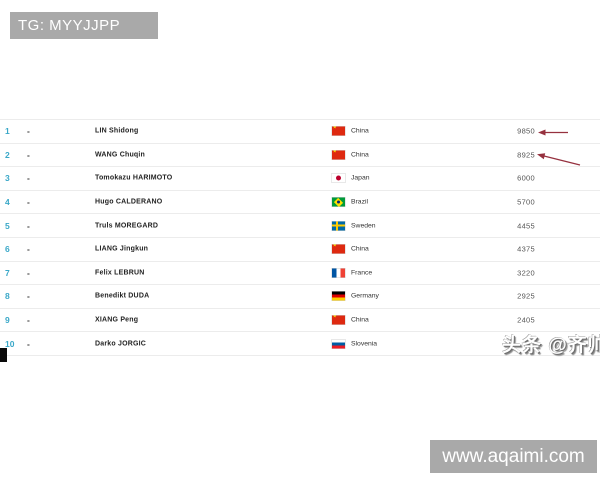  I want to click on watermark-bottom-right-text: www.aqaimi.com, so click(513, 456).